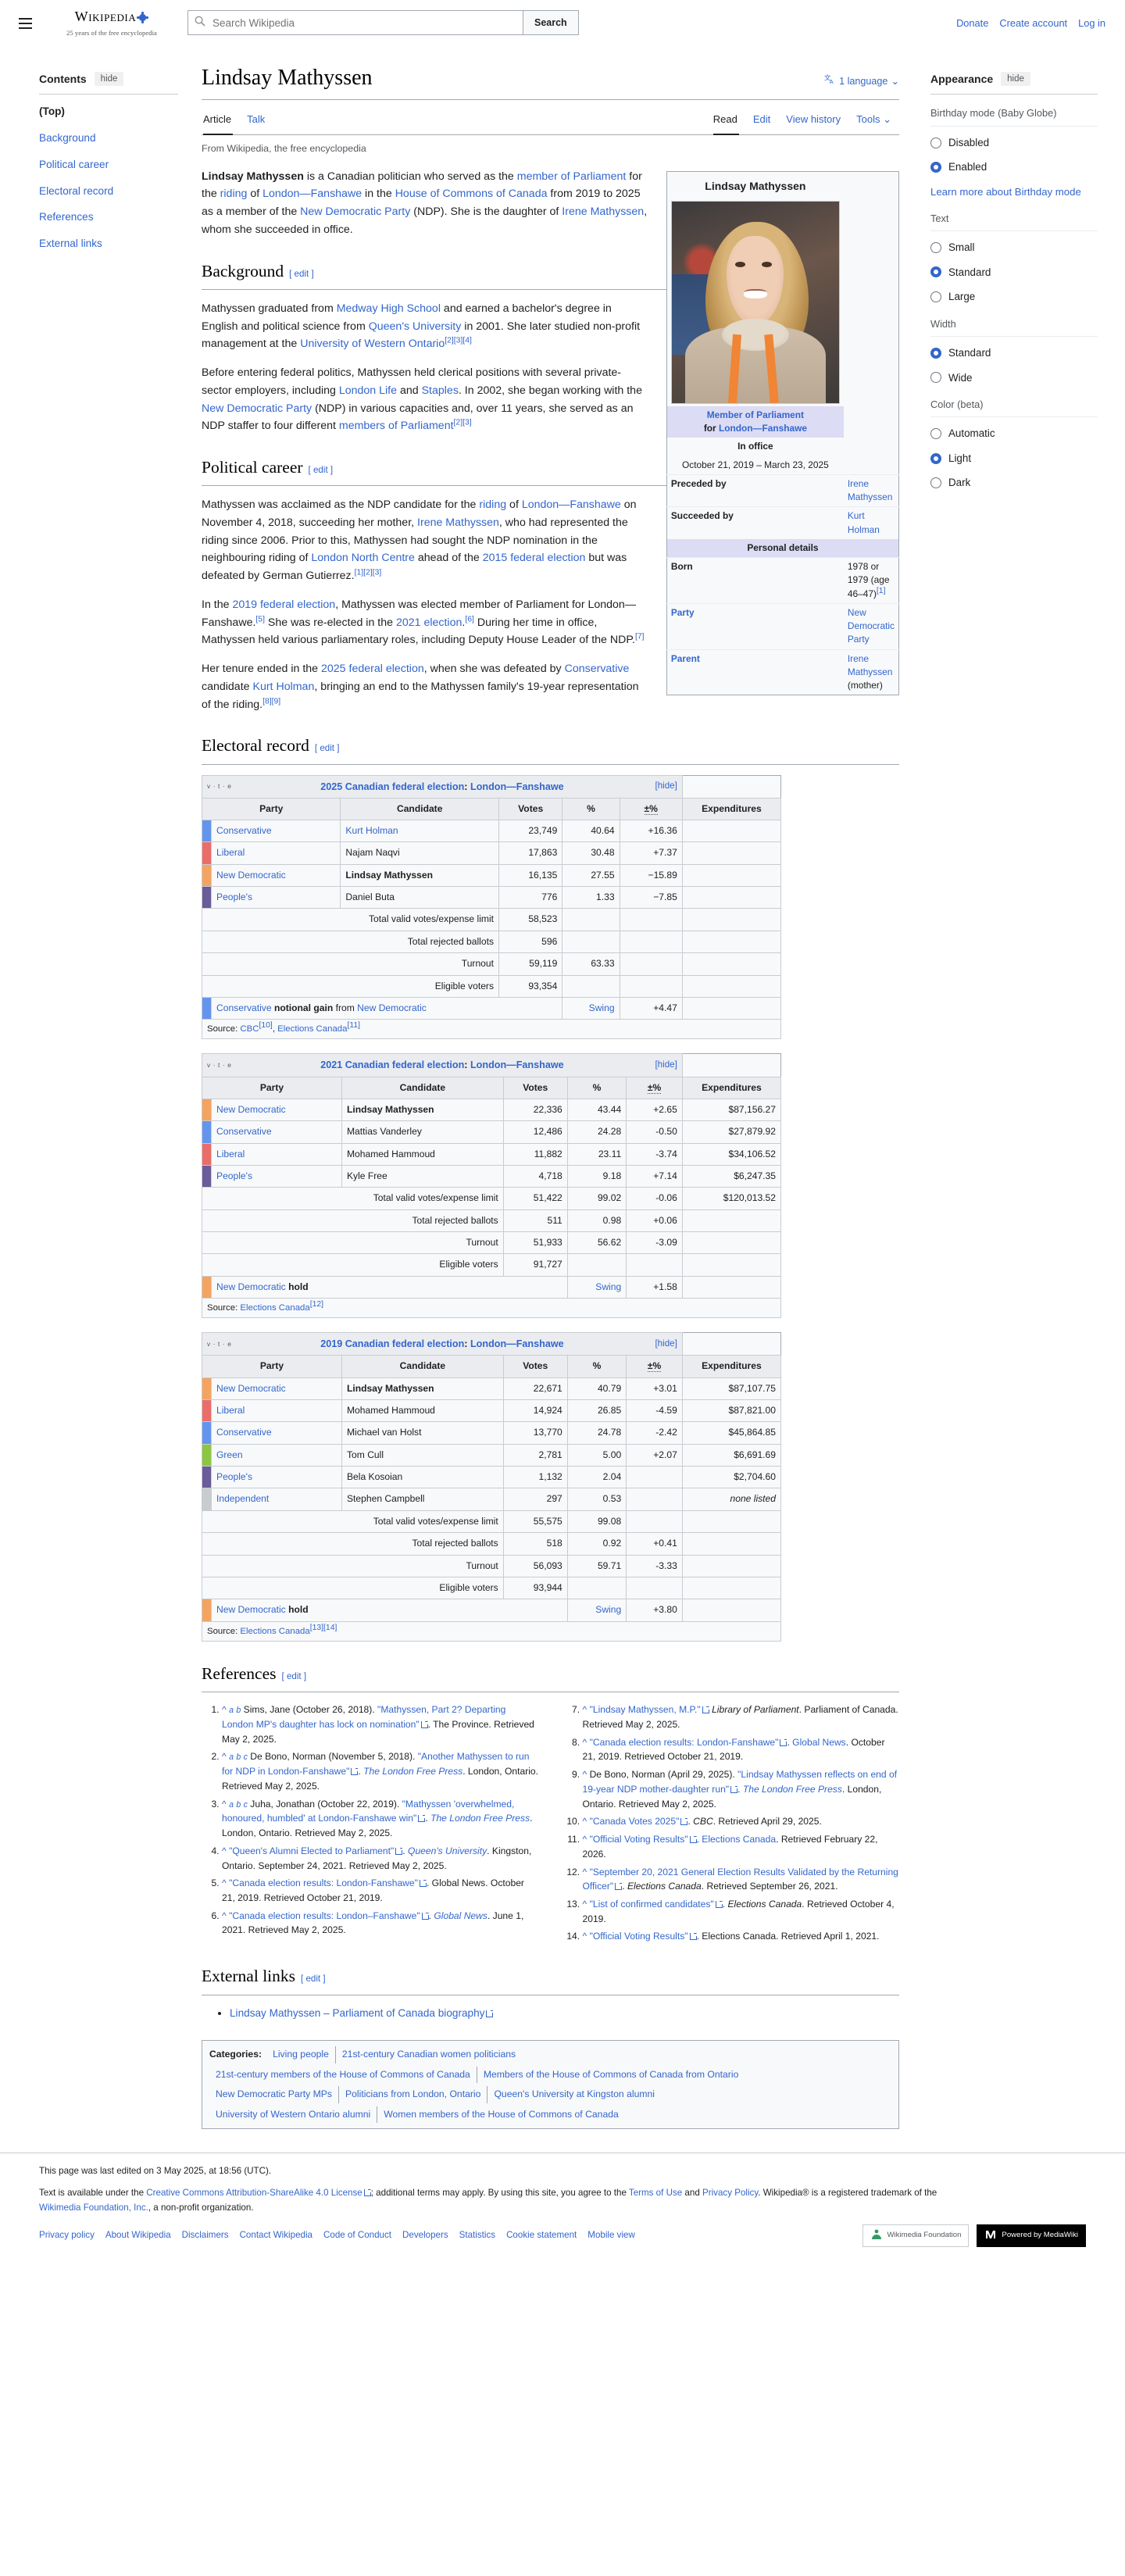 Image resolution: width=1125 pixels, height=2576 pixels. Describe the element at coordinates (755, 415) in the screenshot. I see `infobox-office-link: Member of Parliament` at that location.